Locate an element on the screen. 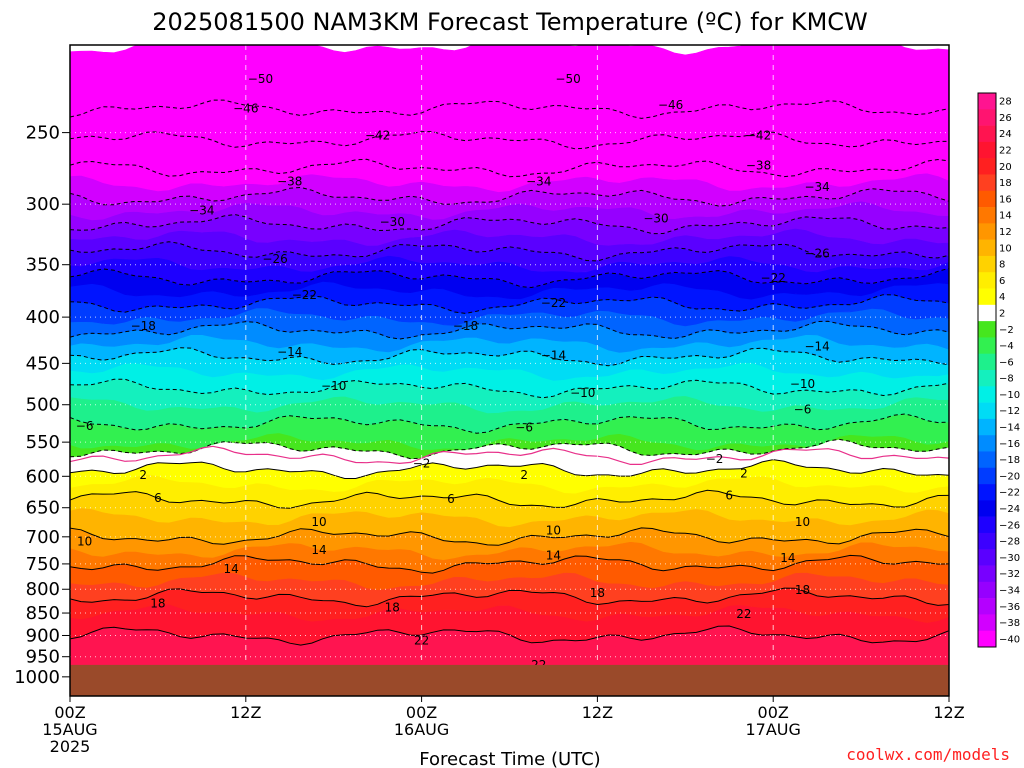 This screenshot has width=1024, height=768. colorbar-label-15: −4 is located at coordinates (1006, 346).